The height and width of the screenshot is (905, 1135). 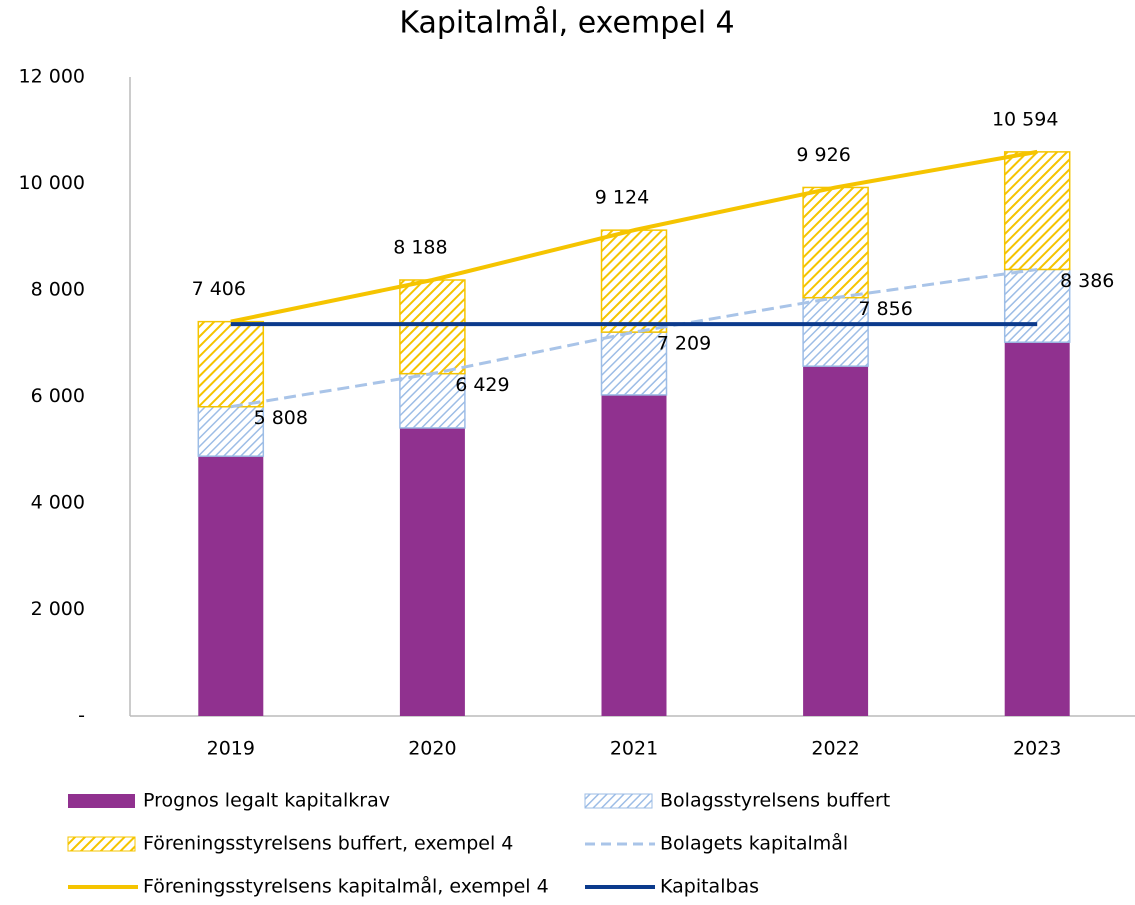 What do you see at coordinates (266, 801) in the screenshot?
I see `legend-label: Prognos legalt kapitalkrav` at bounding box center [266, 801].